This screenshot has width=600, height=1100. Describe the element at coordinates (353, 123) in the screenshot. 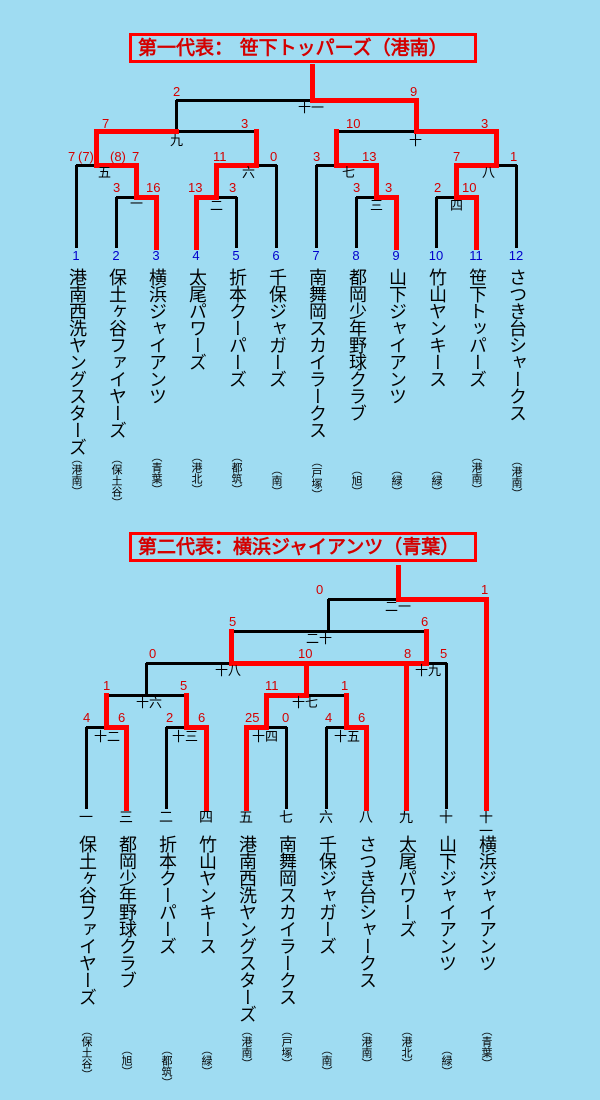

I see `score-label: 10` at that location.